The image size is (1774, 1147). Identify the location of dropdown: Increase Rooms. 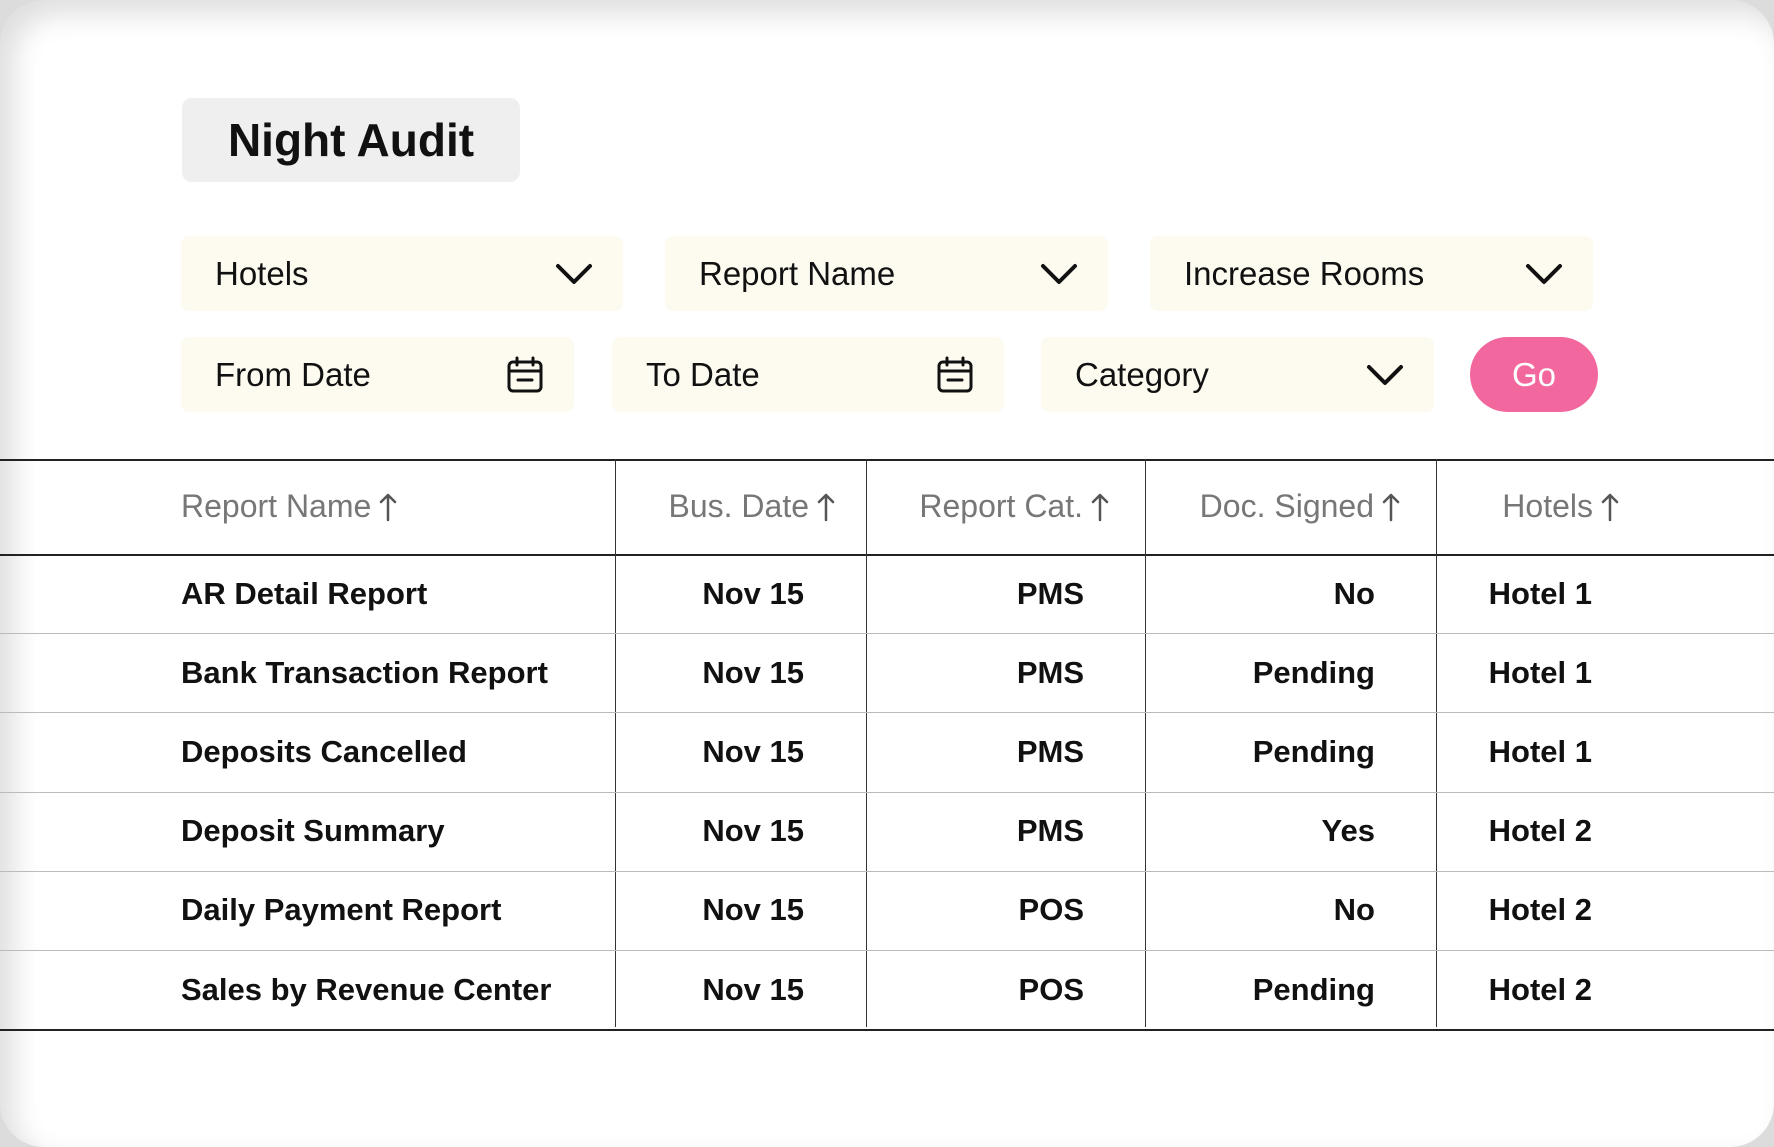
(1371, 273).